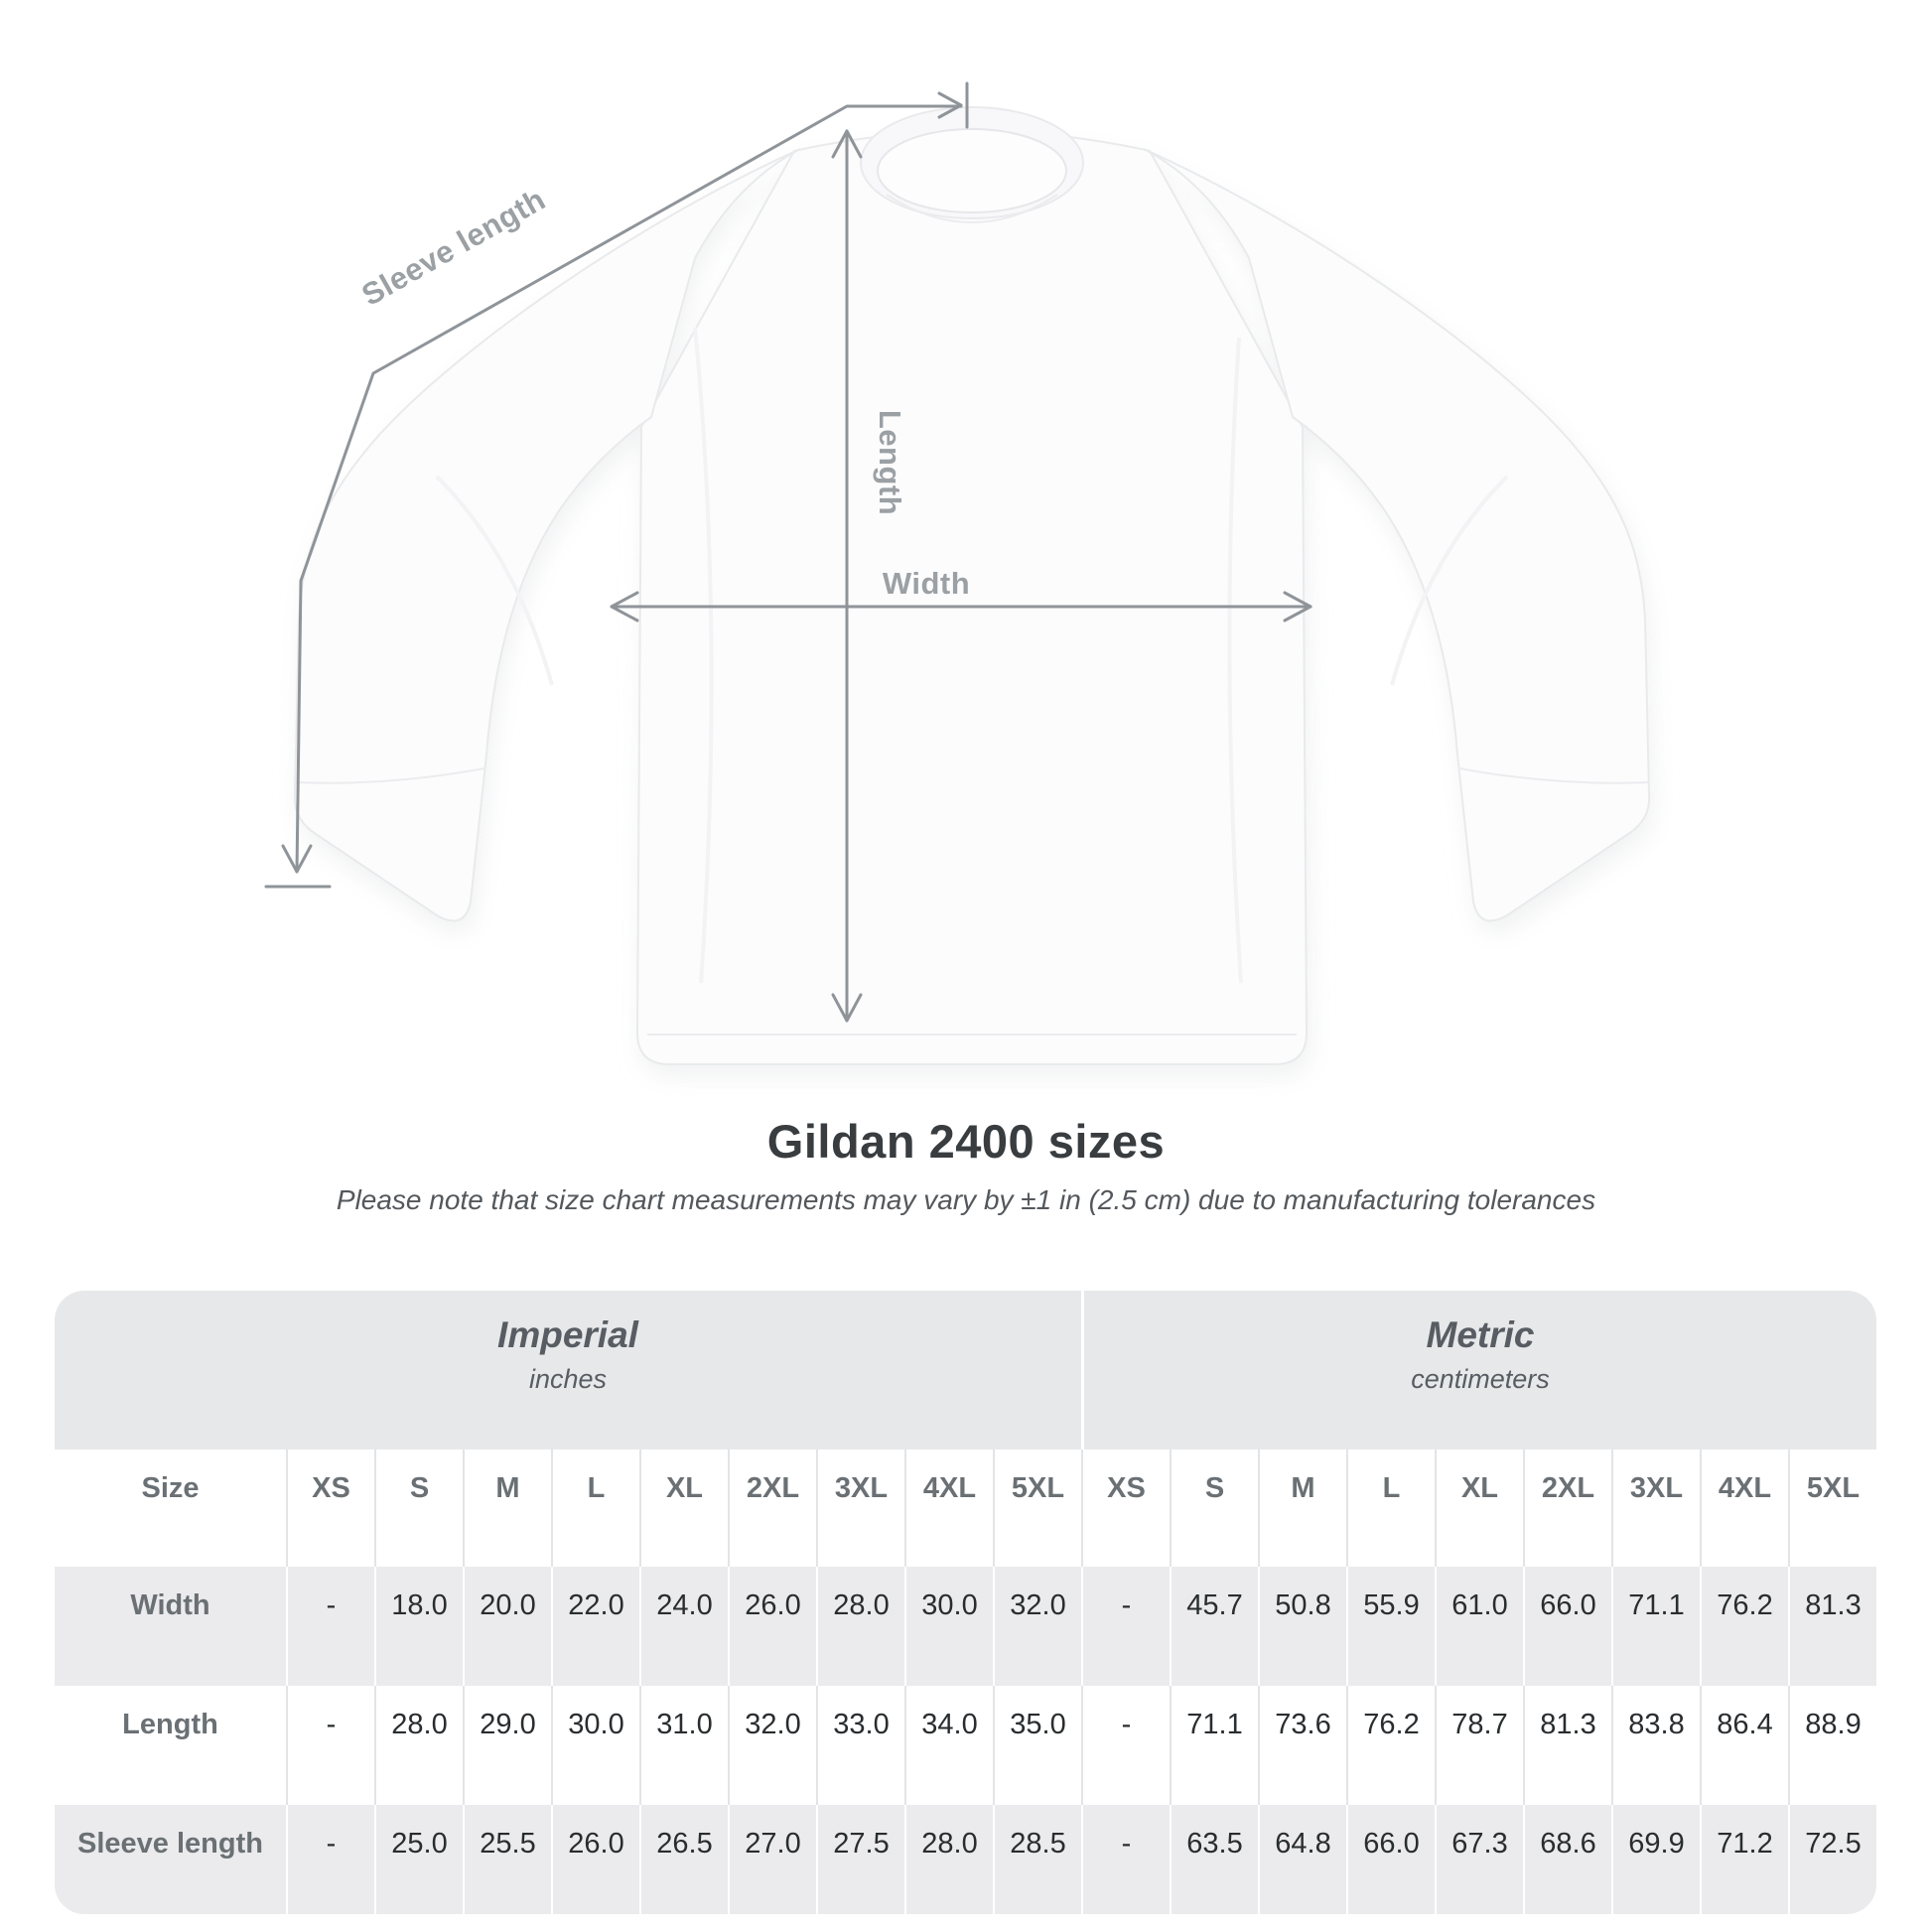 Image resolution: width=1932 pixels, height=1932 pixels. Describe the element at coordinates (595, 1626) in the screenshot. I see `value-cell: 22.0` at that location.